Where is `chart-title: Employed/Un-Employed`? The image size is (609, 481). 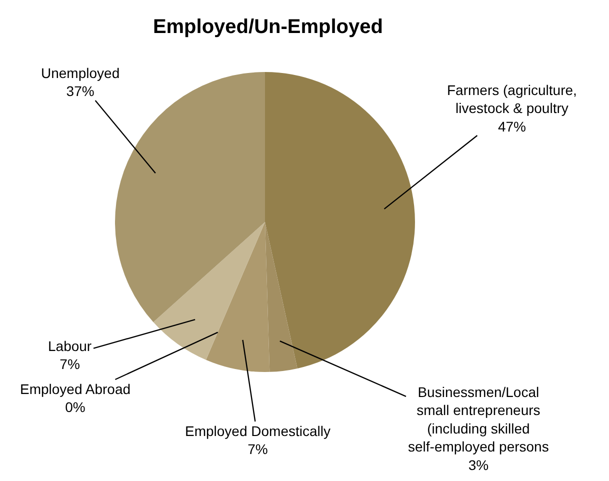 chart-title: Employed/Un-Employed is located at coordinates (267, 27).